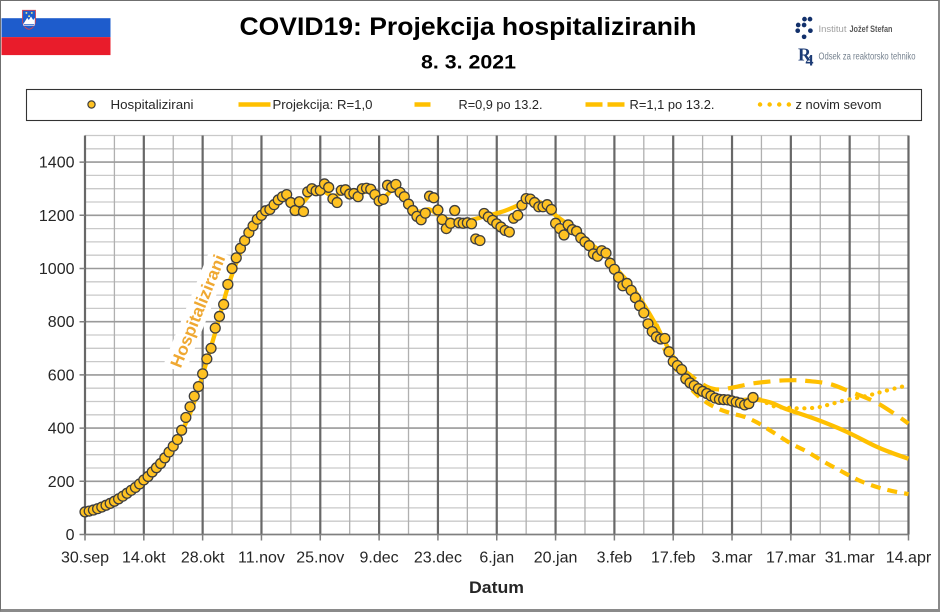  Describe the element at coordinates (867, 57) in the screenshot. I see `svg-text: Odsek za reaktorsko tehniko` at that location.